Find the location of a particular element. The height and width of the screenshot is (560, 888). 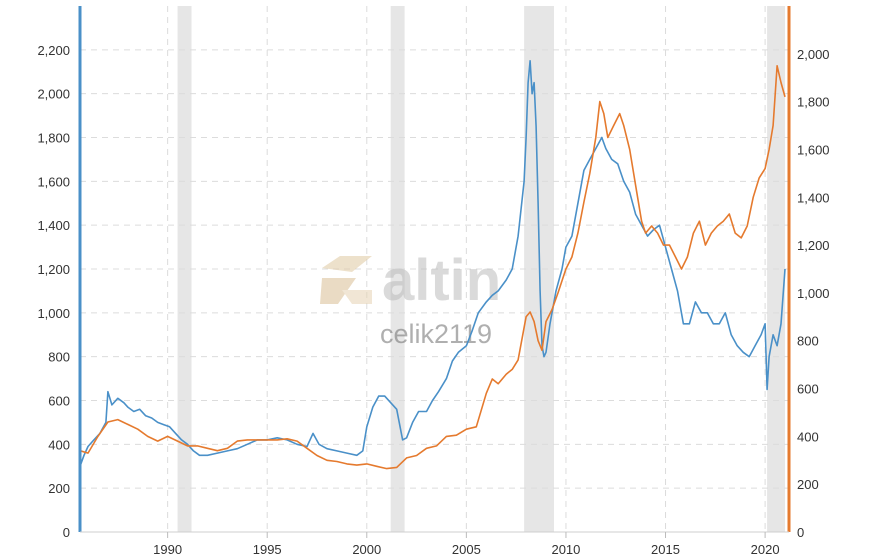

right-tick-label: 200 is located at coordinates (808, 484).